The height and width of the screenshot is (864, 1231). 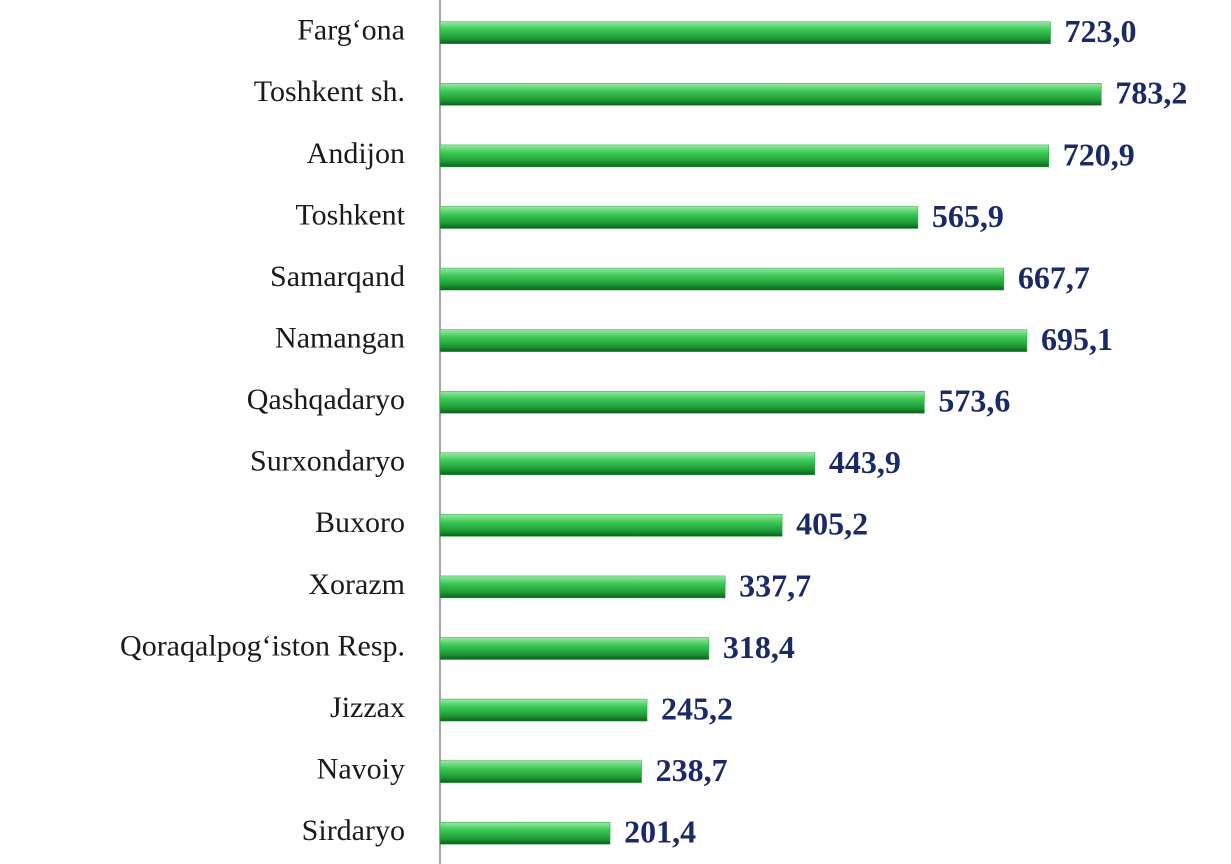 What do you see at coordinates (865, 462) in the screenshot?
I see `value-label: 443,9` at bounding box center [865, 462].